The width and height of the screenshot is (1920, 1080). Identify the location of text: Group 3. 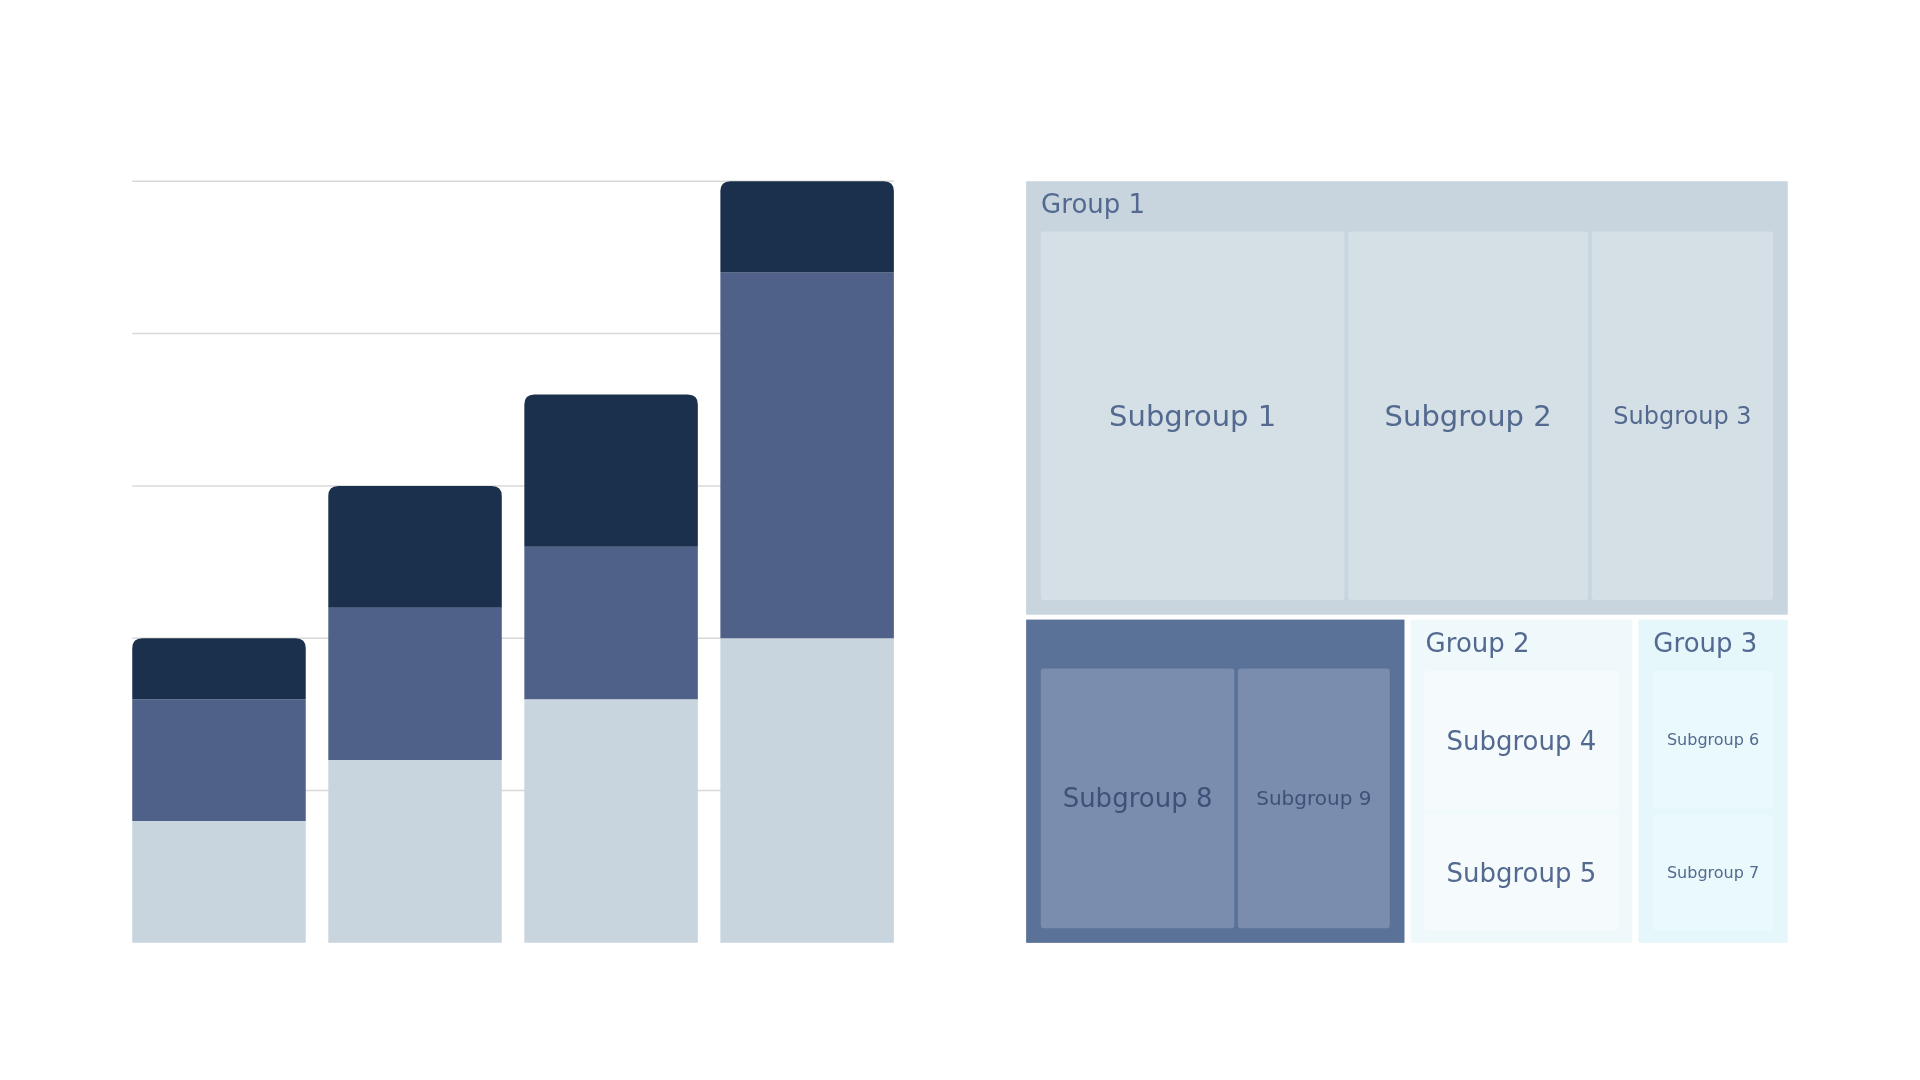
(1705, 642).